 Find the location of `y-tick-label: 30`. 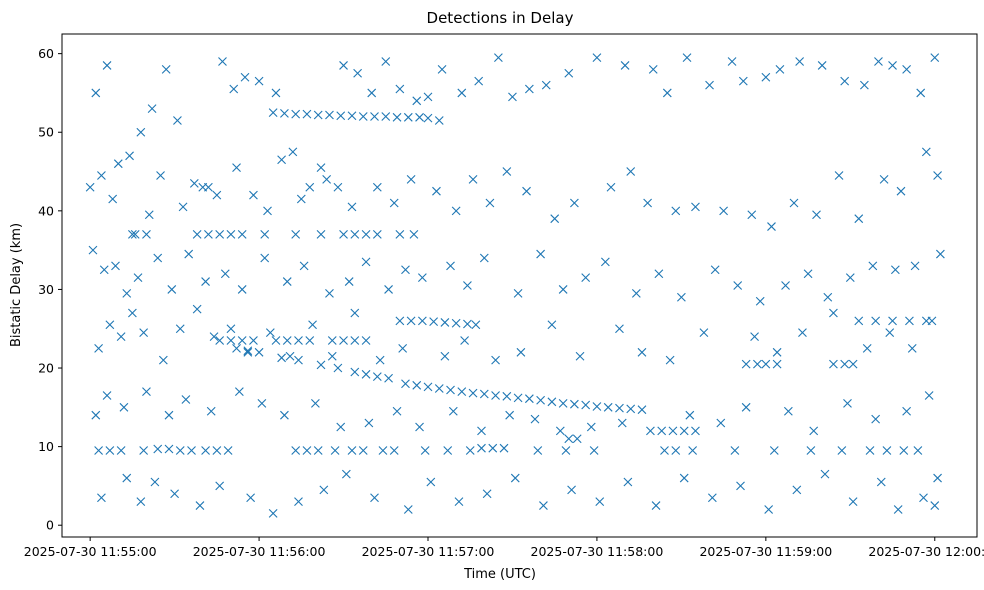

y-tick-label: 30 is located at coordinates (46, 289).